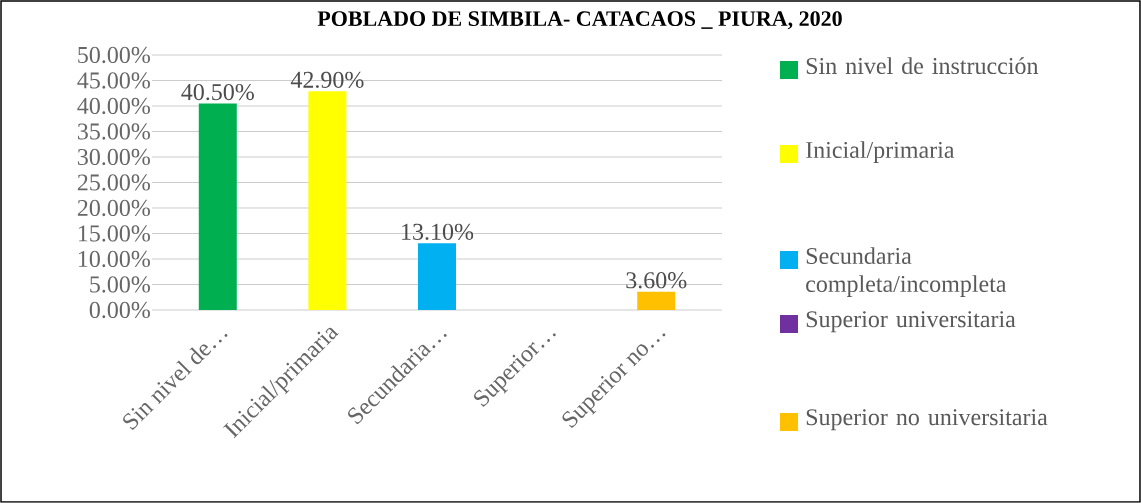 The width and height of the screenshot is (1141, 503). What do you see at coordinates (113, 182) in the screenshot?
I see `y-tick-label: 25.00%` at bounding box center [113, 182].